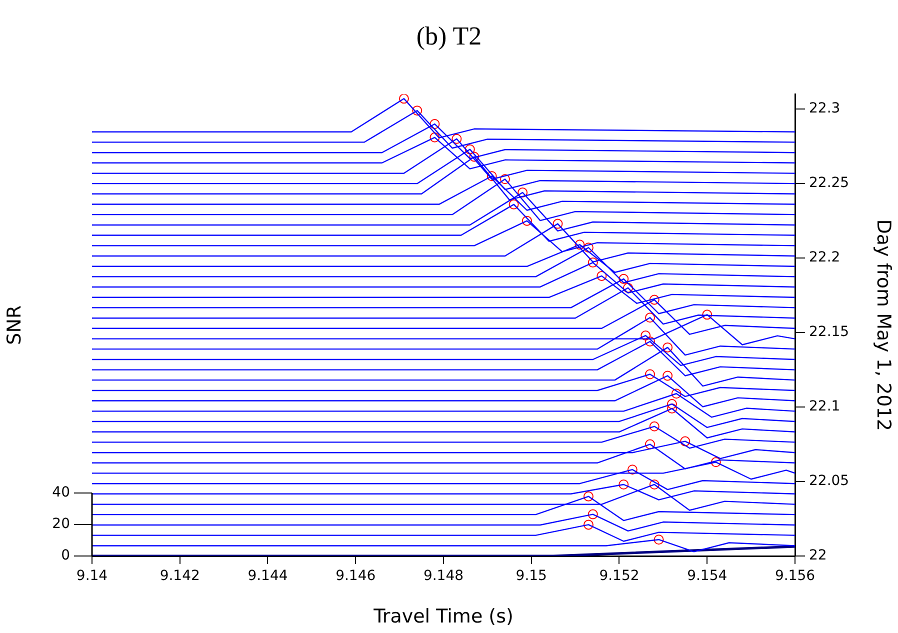  Describe the element at coordinates (180, 576) in the screenshot. I see `x-tick-label: 9.142` at that location.